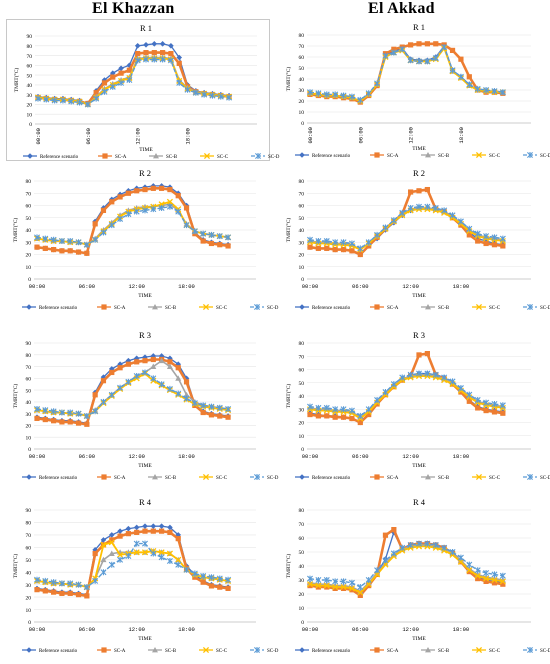 The image size is (550, 664). Describe the element at coordinates (273, 478) in the screenshot. I see `legend-label: SC-D` at that location.